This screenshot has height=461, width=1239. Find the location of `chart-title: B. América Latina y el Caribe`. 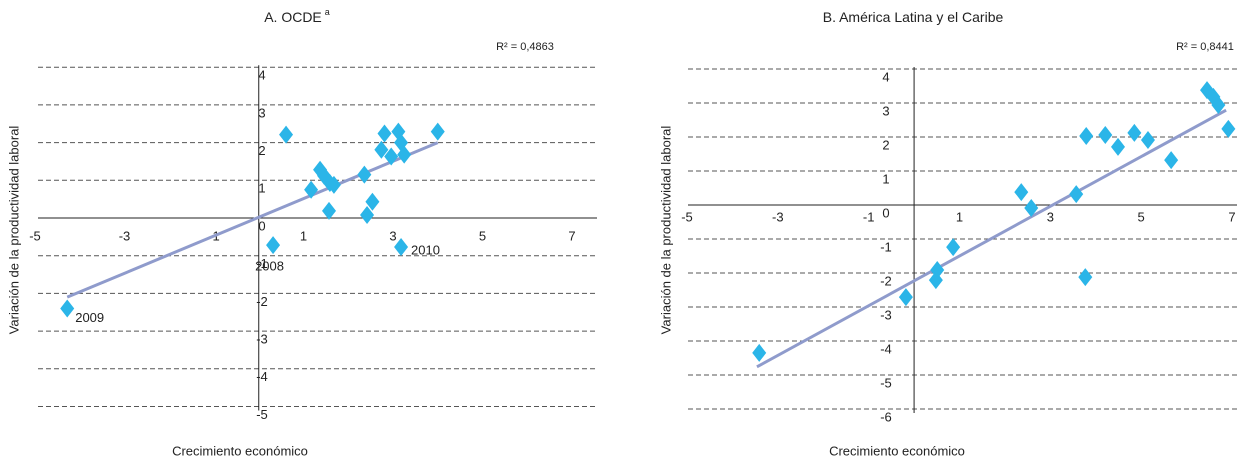

chart-title: B. América Latina y el Caribe is located at coordinates (913, 17).